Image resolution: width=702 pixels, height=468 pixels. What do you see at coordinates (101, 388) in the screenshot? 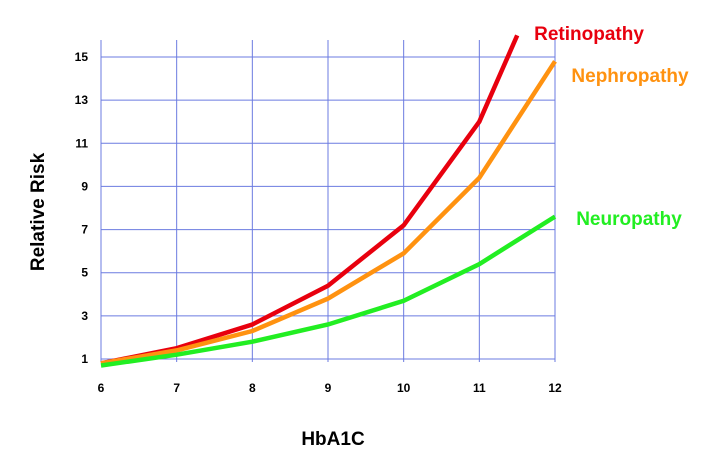
I see `x-tick-label: 6` at bounding box center [101, 388].